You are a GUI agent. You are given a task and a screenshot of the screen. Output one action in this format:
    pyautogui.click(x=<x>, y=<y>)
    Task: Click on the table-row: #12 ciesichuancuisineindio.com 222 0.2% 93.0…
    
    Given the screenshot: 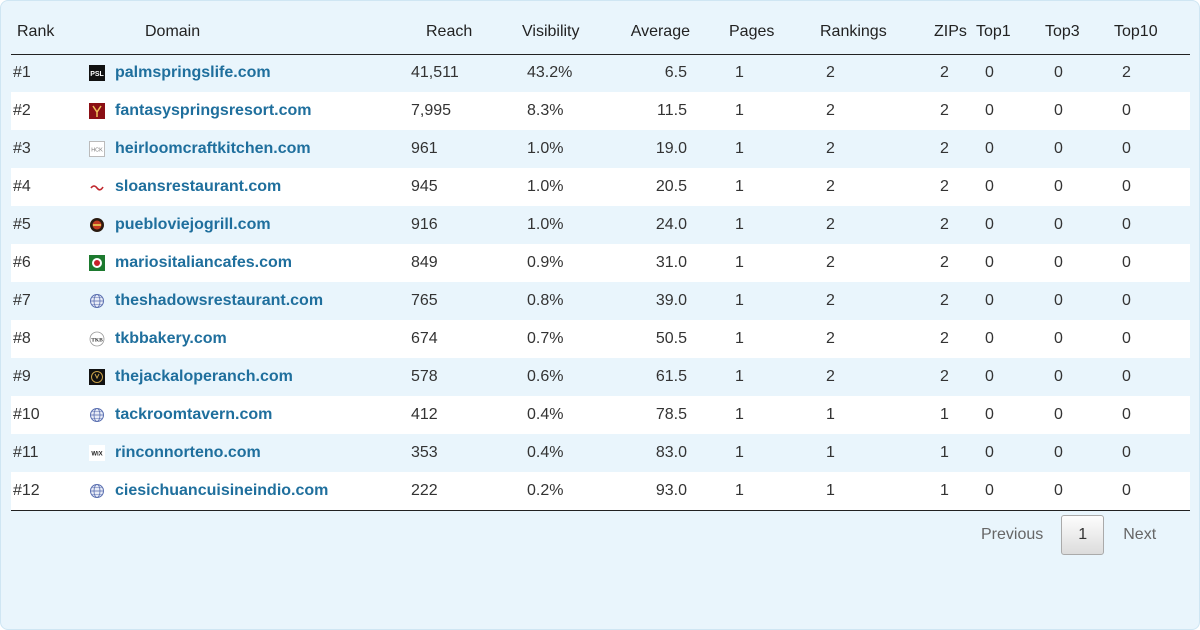 What is the action you would take?
    pyautogui.click(x=600, y=491)
    